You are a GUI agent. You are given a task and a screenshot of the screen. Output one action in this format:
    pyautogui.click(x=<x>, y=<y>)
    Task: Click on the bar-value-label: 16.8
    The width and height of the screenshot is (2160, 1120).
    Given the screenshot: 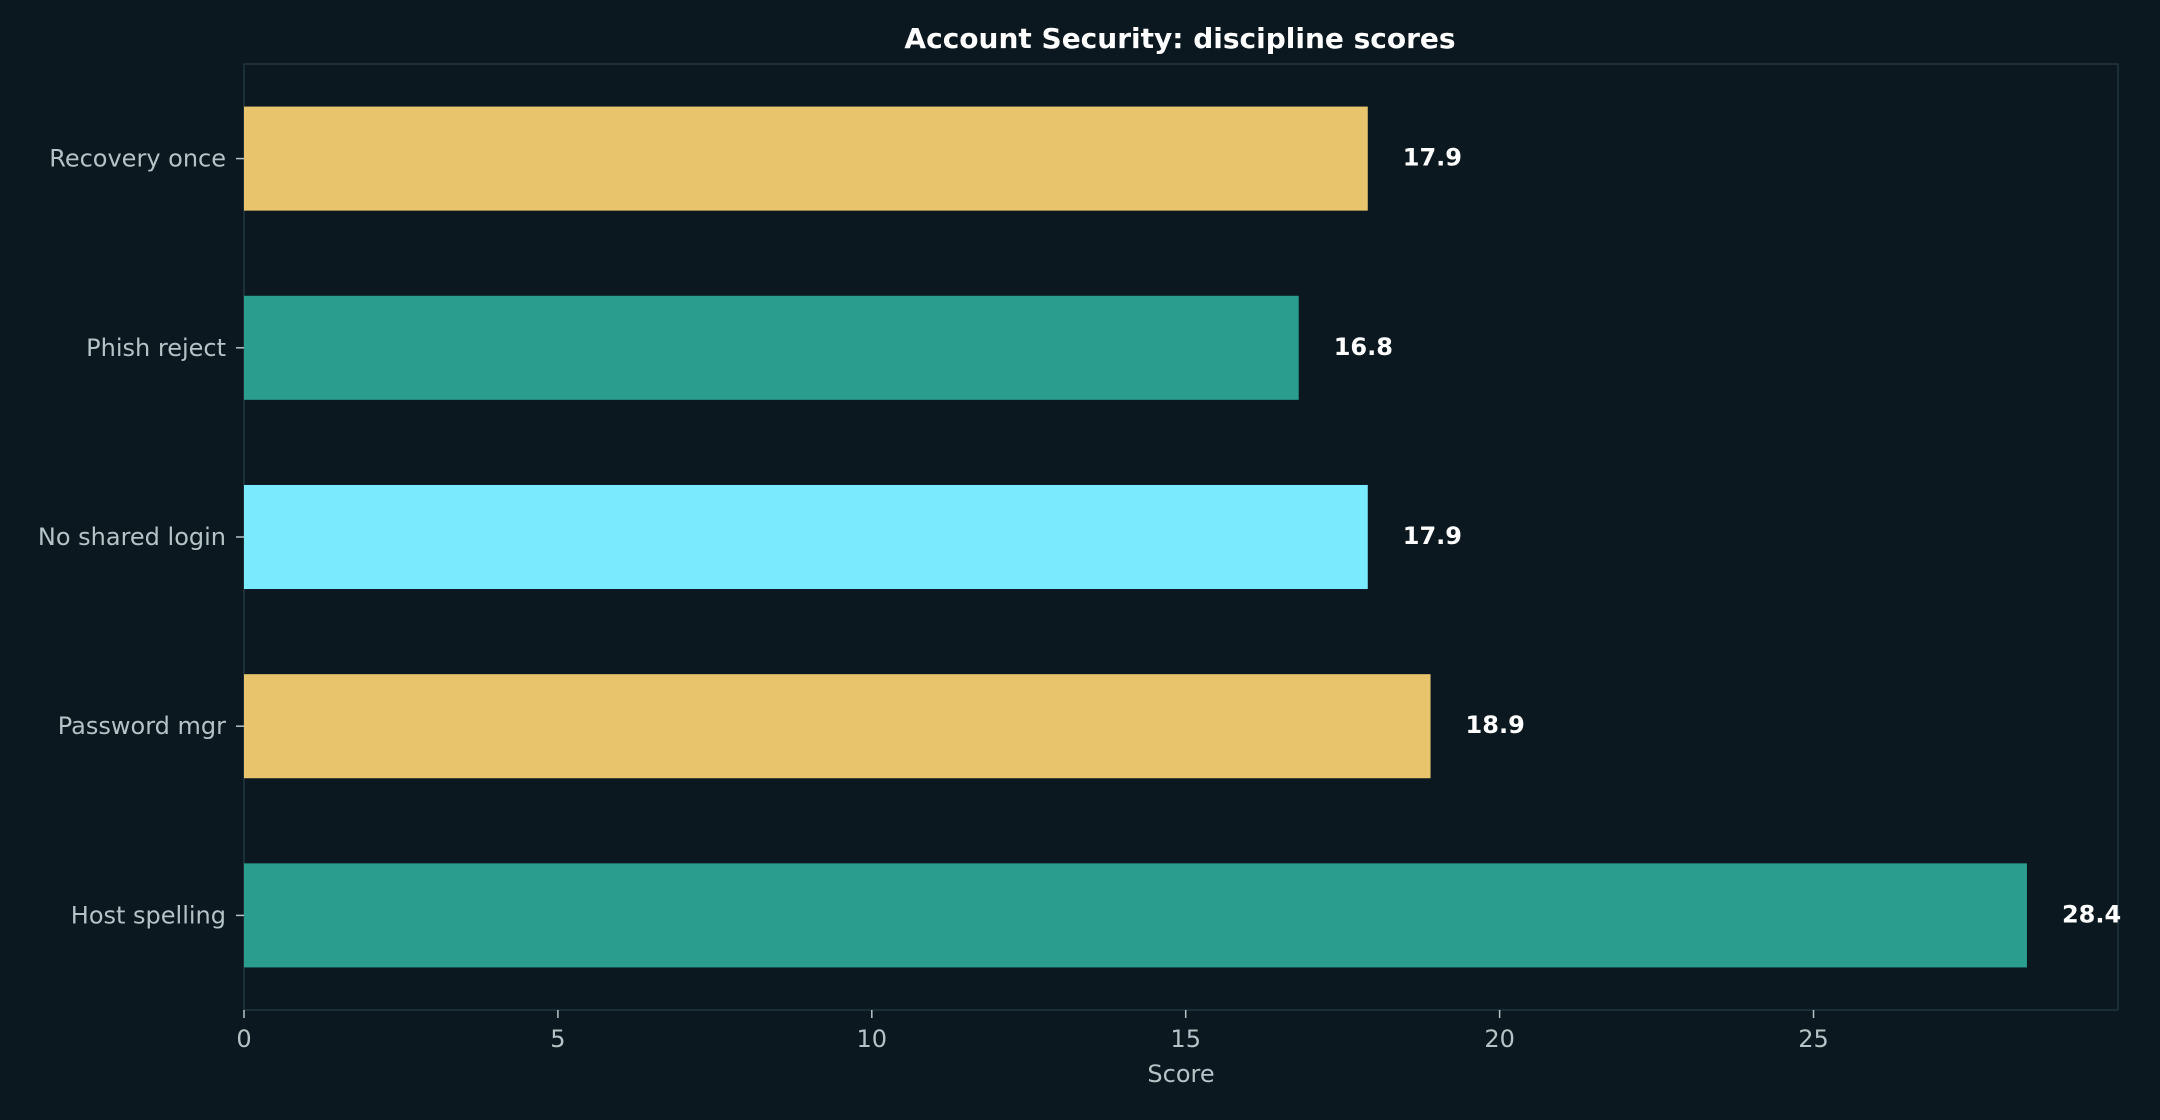 What is the action you would take?
    pyautogui.click(x=1363, y=347)
    